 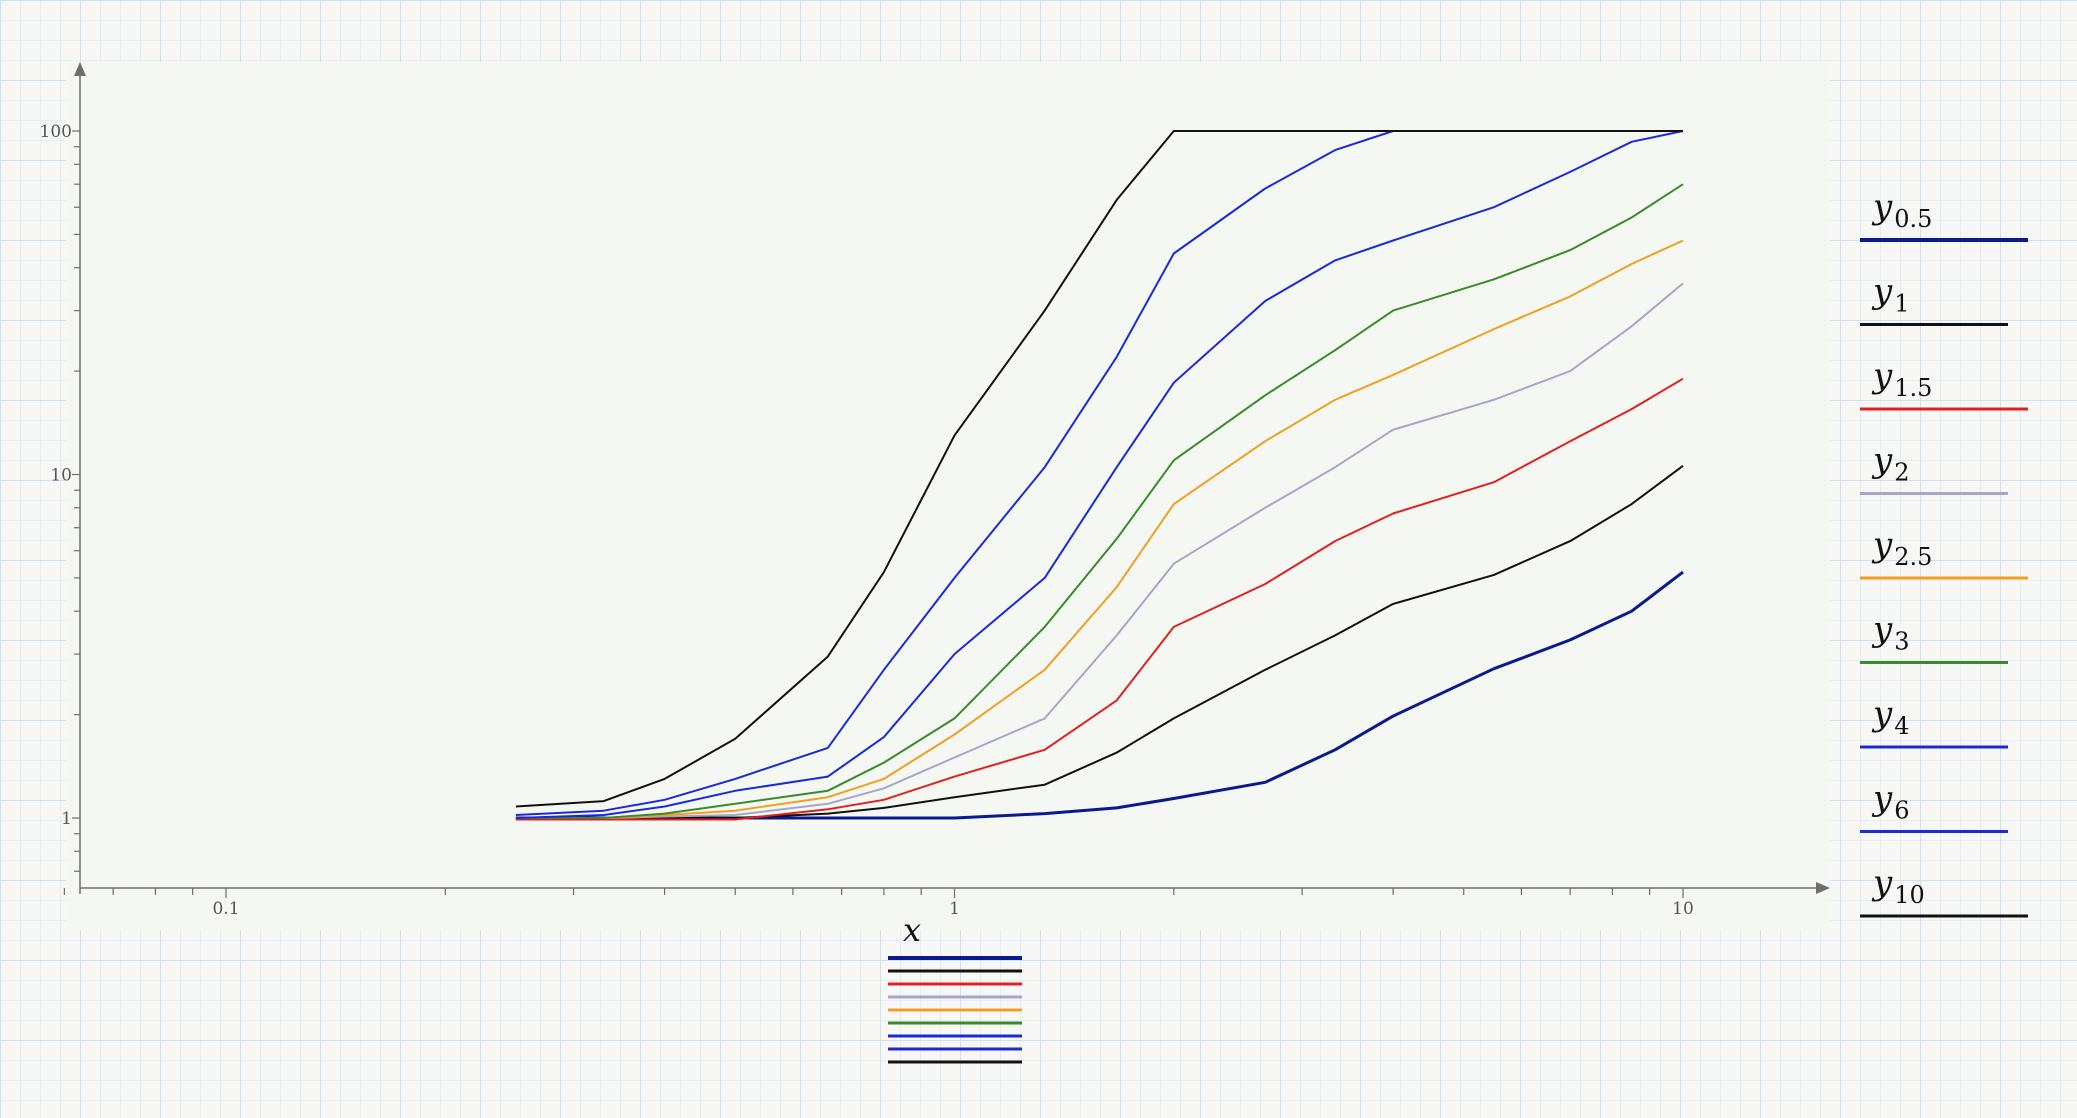 What do you see at coordinates (1823, 888) in the screenshot?
I see `x-axis-arrow-icon` at bounding box center [1823, 888].